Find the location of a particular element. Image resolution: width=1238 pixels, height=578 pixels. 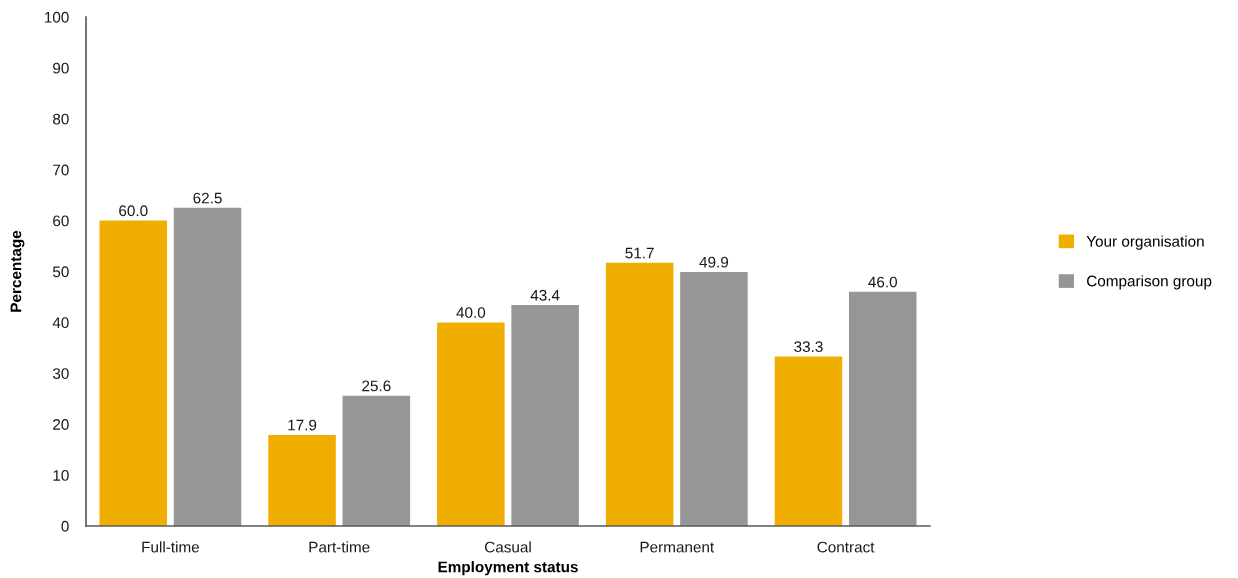

data-label: 60.0 is located at coordinates (133, 211).